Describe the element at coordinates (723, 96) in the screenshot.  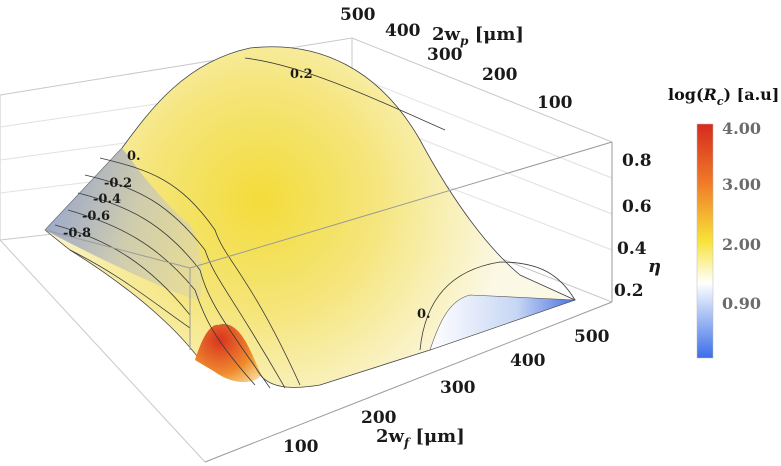
I see `colorbar-title: log(Rc) [a.u]` at that location.